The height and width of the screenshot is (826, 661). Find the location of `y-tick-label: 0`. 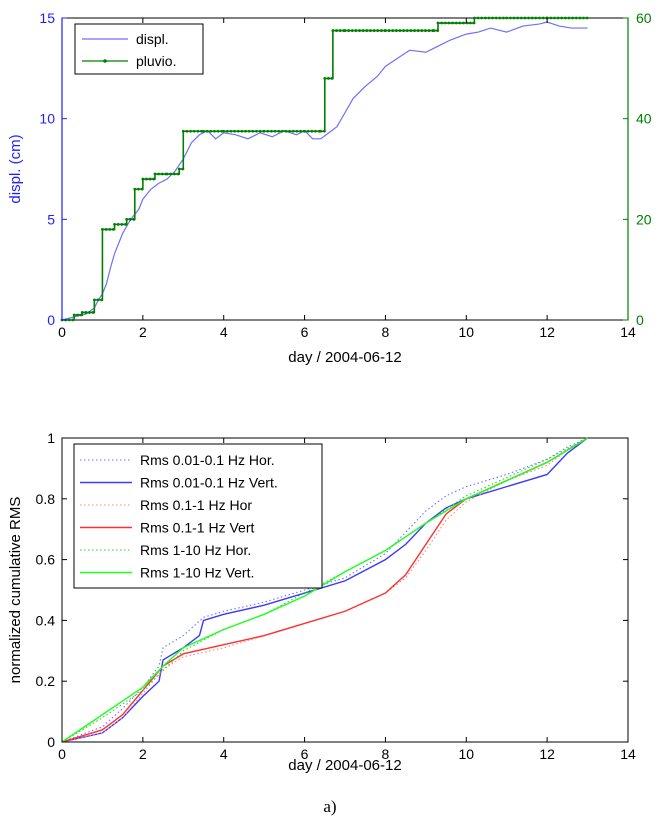

y-tick-label: 0 is located at coordinates (51, 320).